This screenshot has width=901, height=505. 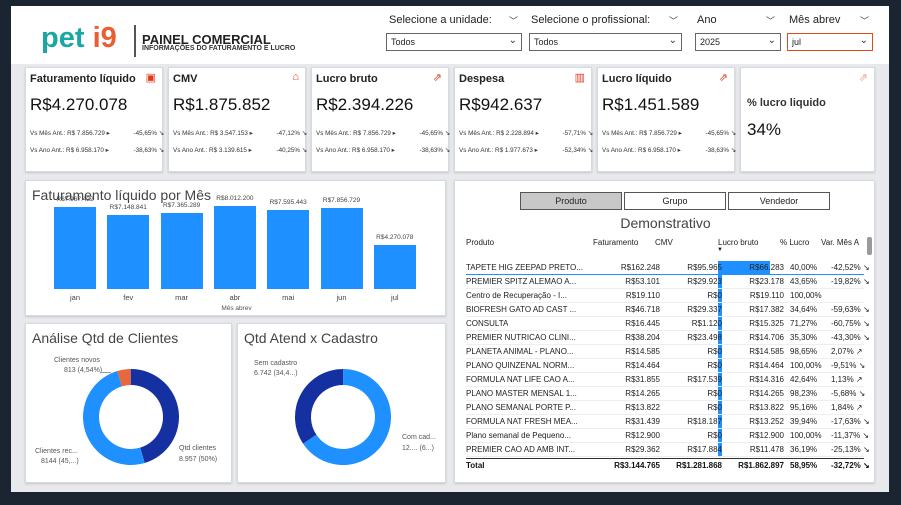 What do you see at coordinates (63, 38) in the screenshot?
I see `logo-text: pet` at bounding box center [63, 38].